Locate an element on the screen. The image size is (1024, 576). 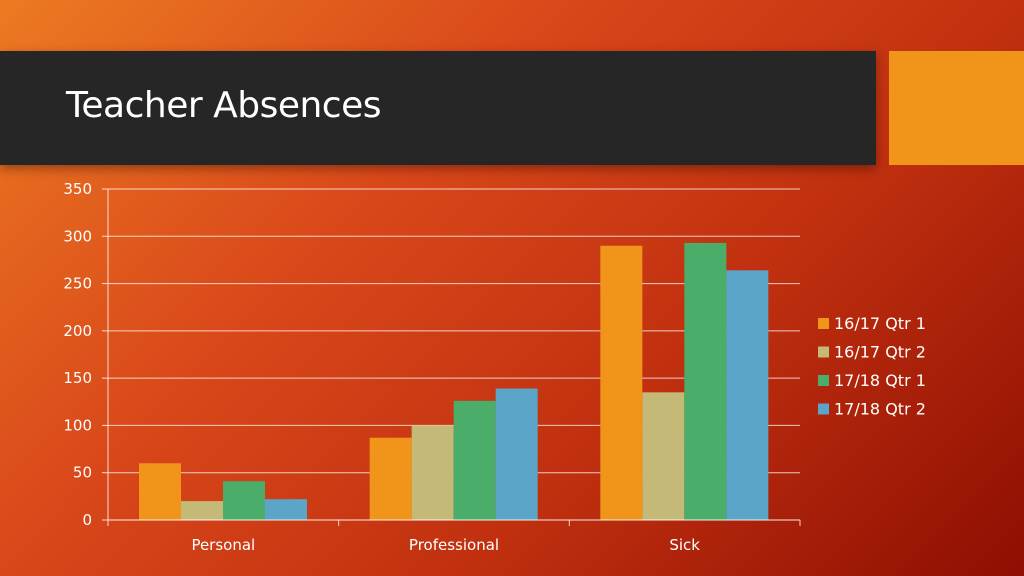
y-tick-label: 150 is located at coordinates (77, 378).